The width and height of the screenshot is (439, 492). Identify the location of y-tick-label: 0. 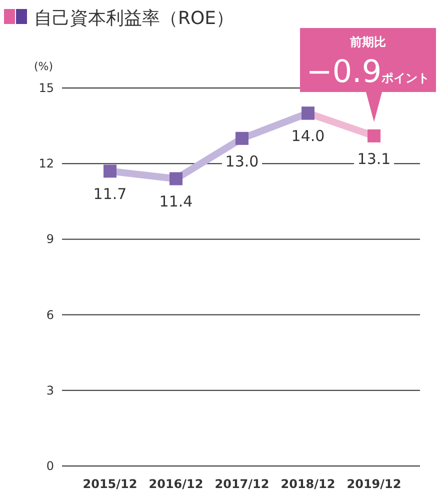
(50, 466).